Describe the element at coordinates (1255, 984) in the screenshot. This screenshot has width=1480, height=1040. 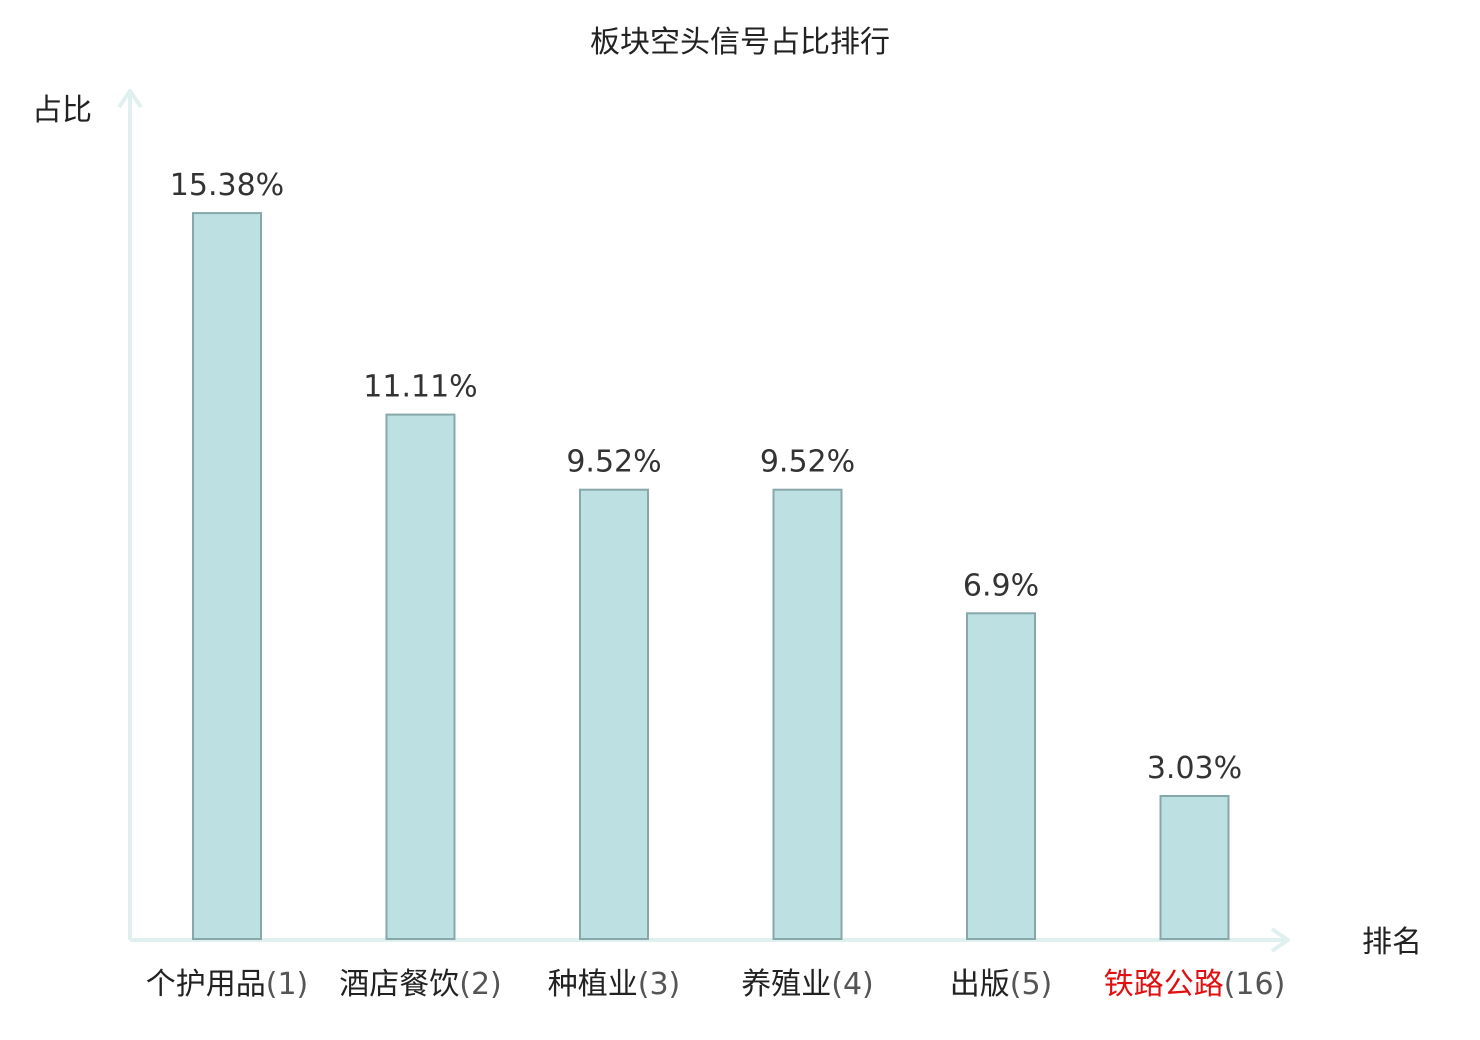
I see `x-tick-rank: (16)` at that location.